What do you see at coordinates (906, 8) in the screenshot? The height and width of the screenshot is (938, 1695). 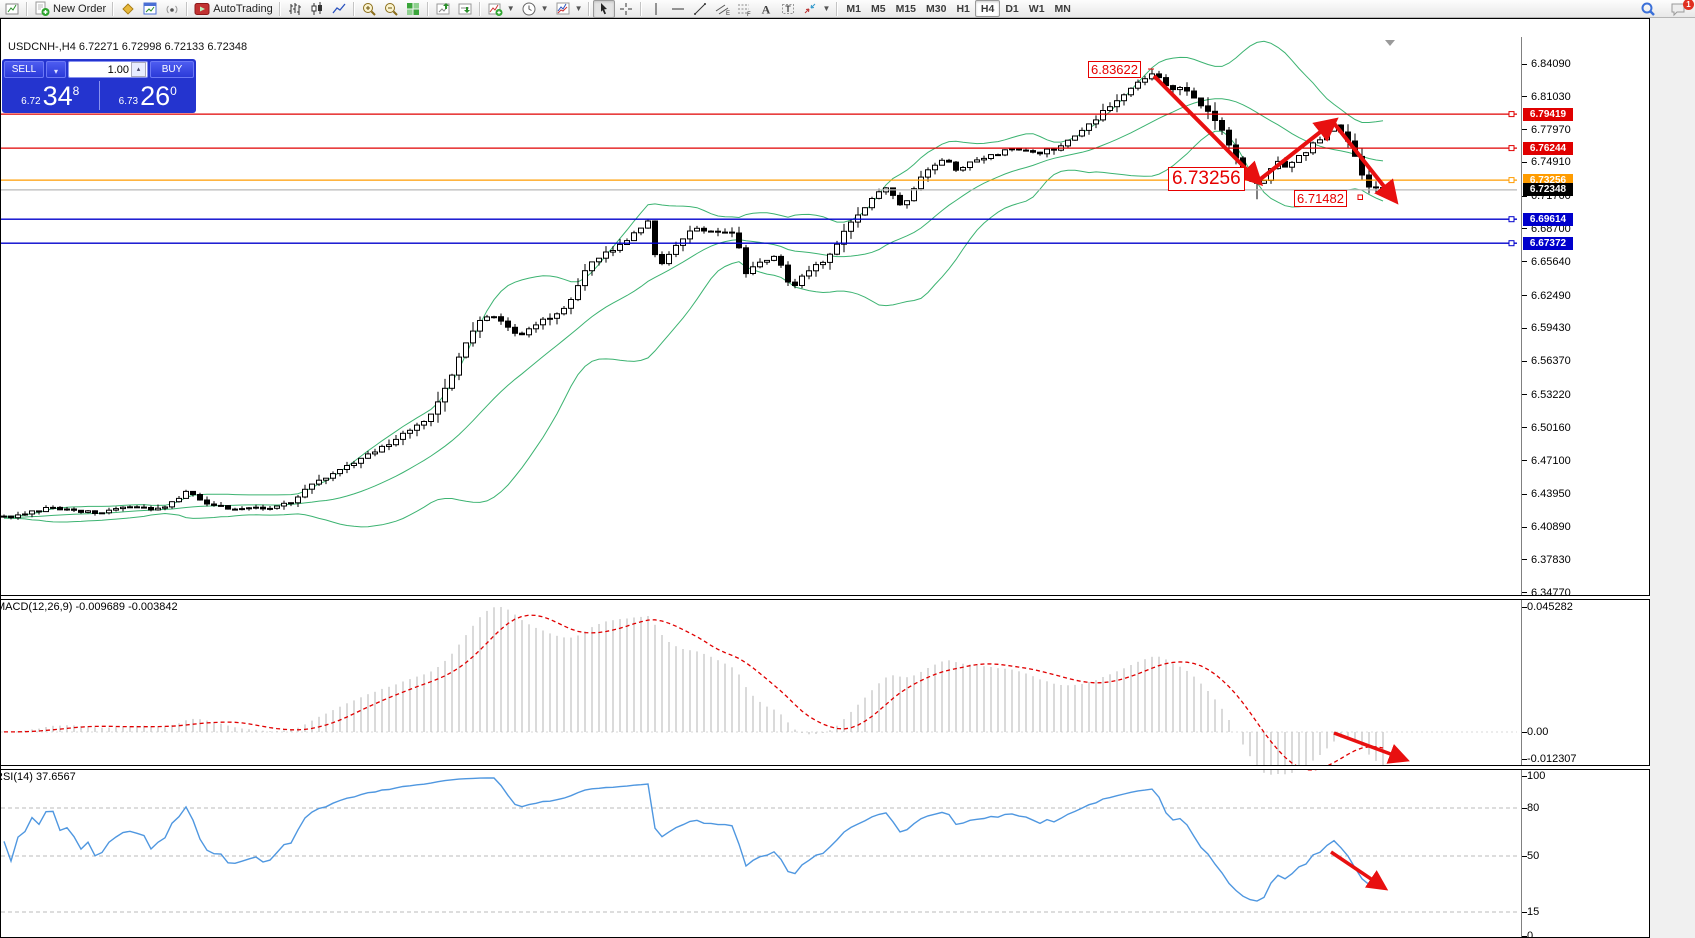 I see `timeframe-m15-button: M15` at bounding box center [906, 8].